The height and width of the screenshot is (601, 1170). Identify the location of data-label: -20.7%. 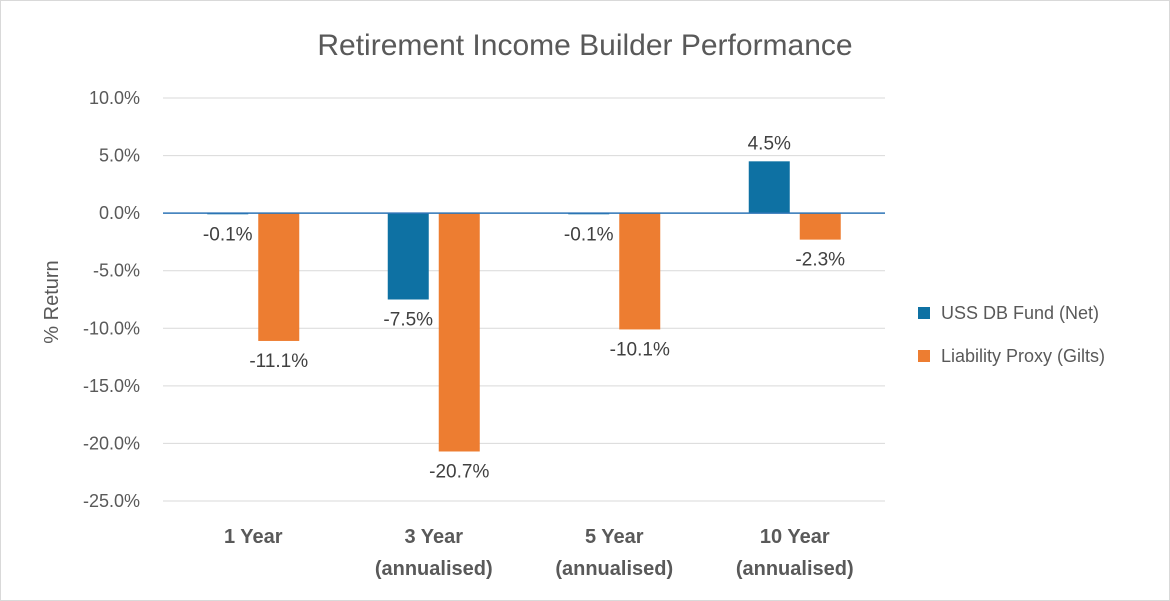
(459, 471).